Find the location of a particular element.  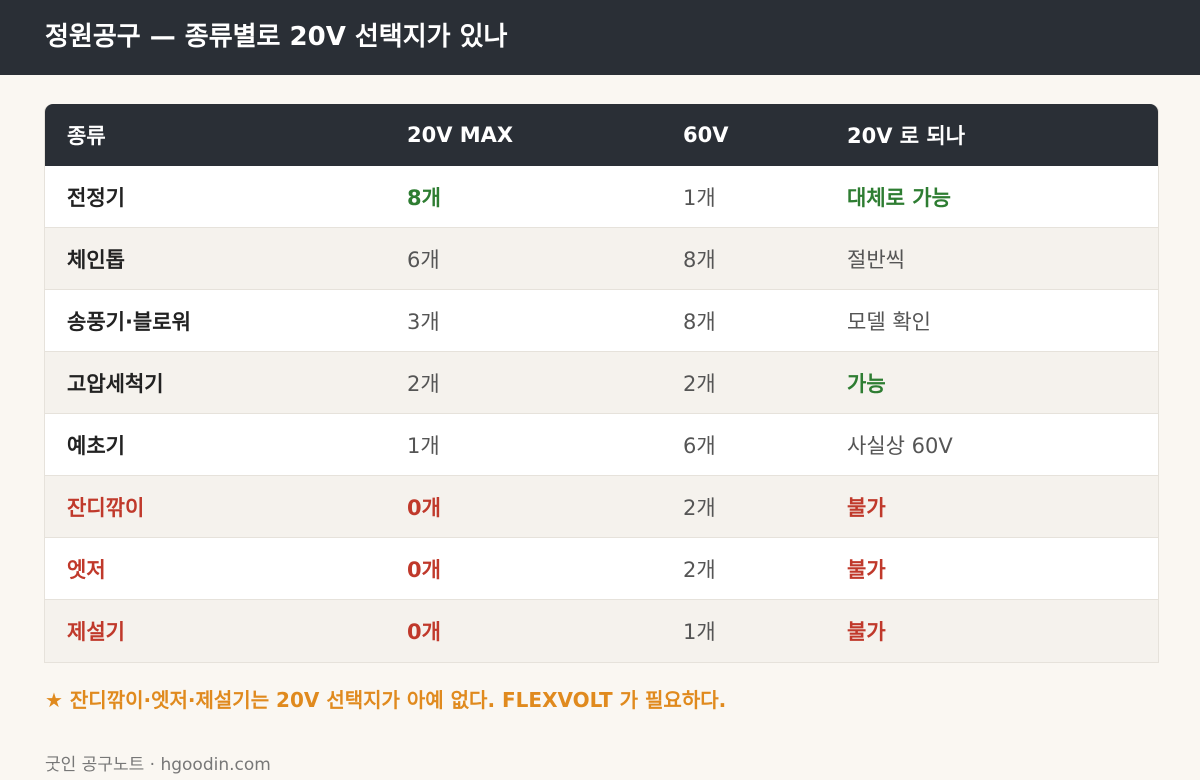

cell: 모델 확인 is located at coordinates (889, 321).